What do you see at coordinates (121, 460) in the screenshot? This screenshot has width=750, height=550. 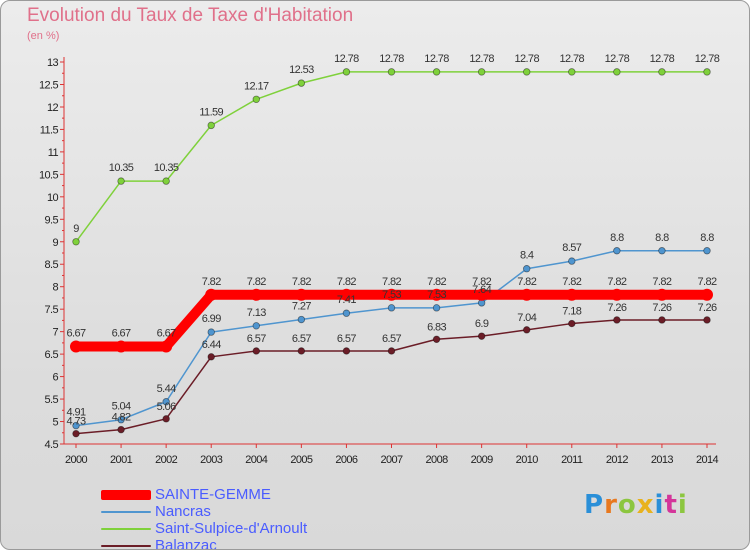 I see `x-tick-label: 2001` at bounding box center [121, 460].